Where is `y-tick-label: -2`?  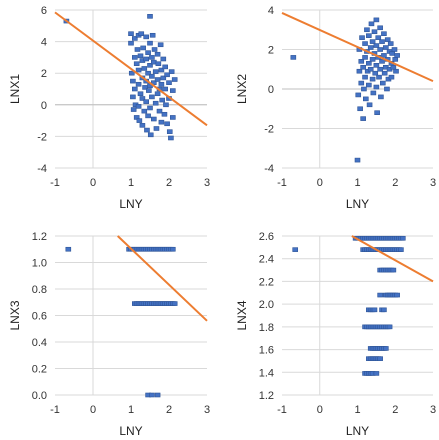
y-tick-label: -2 is located at coordinates (42, 137).